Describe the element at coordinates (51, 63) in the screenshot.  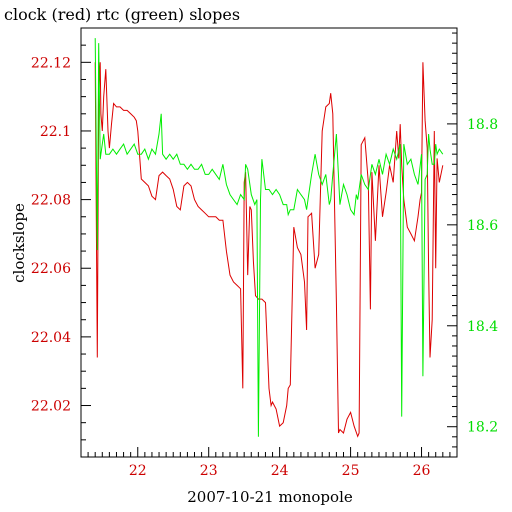
I see `y-tick-label: 22.12` at that location.